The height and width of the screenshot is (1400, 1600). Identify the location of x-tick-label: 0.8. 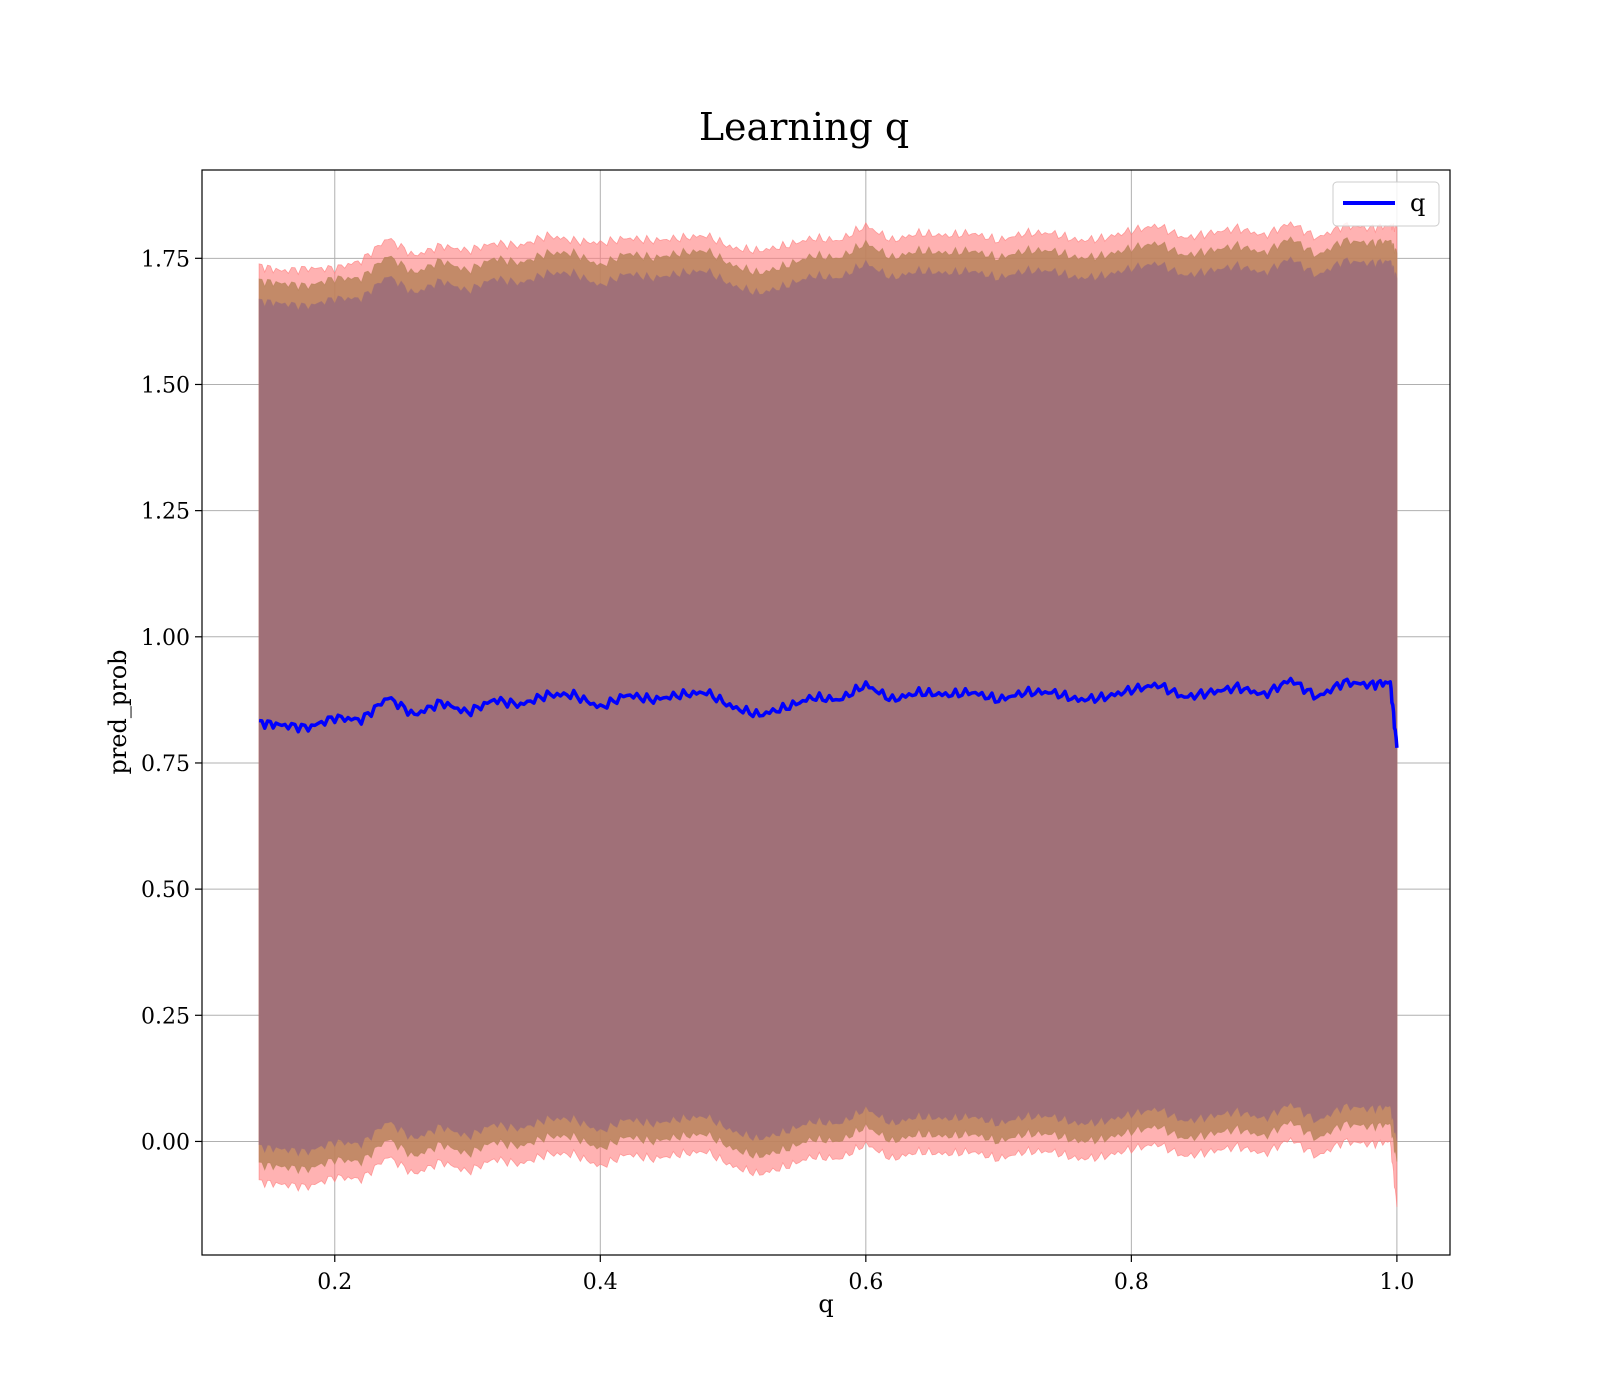
(1131, 1282).